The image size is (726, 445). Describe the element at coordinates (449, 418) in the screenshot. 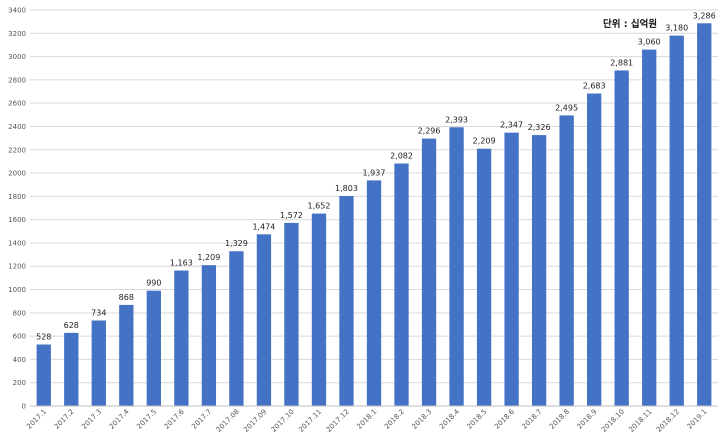

I see `x-tick-label: 2018.4` at that location.